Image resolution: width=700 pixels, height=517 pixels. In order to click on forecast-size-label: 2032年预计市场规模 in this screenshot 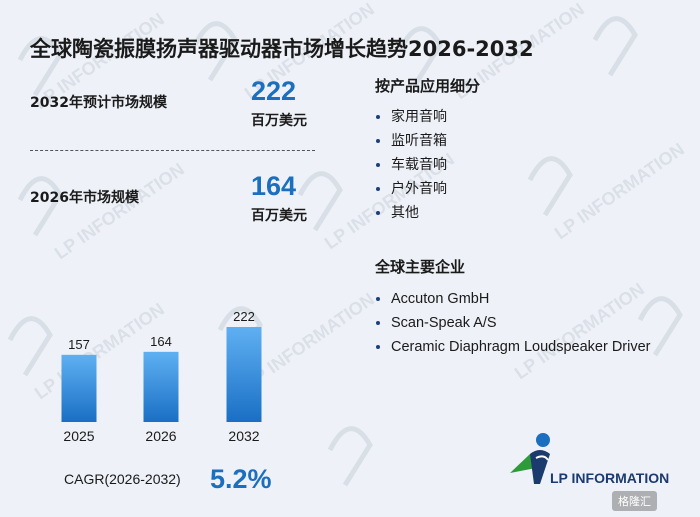, I will do `click(98, 103)`.